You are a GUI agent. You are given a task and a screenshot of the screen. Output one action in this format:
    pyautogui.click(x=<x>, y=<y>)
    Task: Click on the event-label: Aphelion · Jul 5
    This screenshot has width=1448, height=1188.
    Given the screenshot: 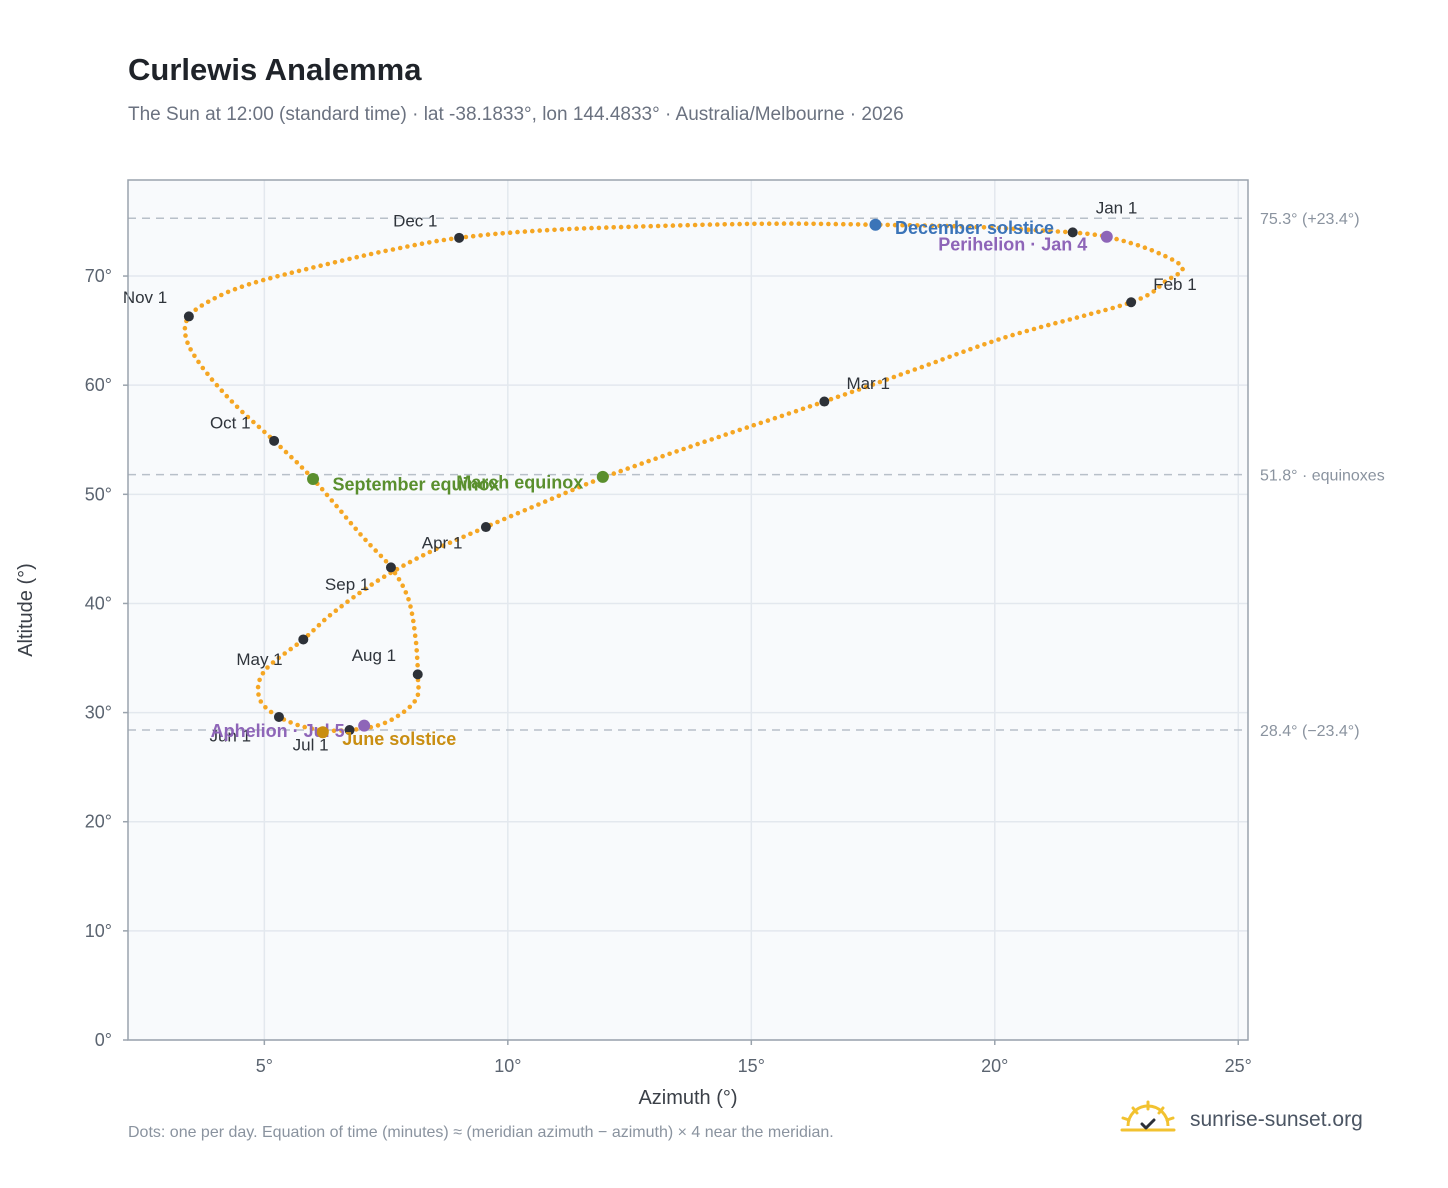 What is the action you would take?
    pyautogui.click(x=278, y=731)
    